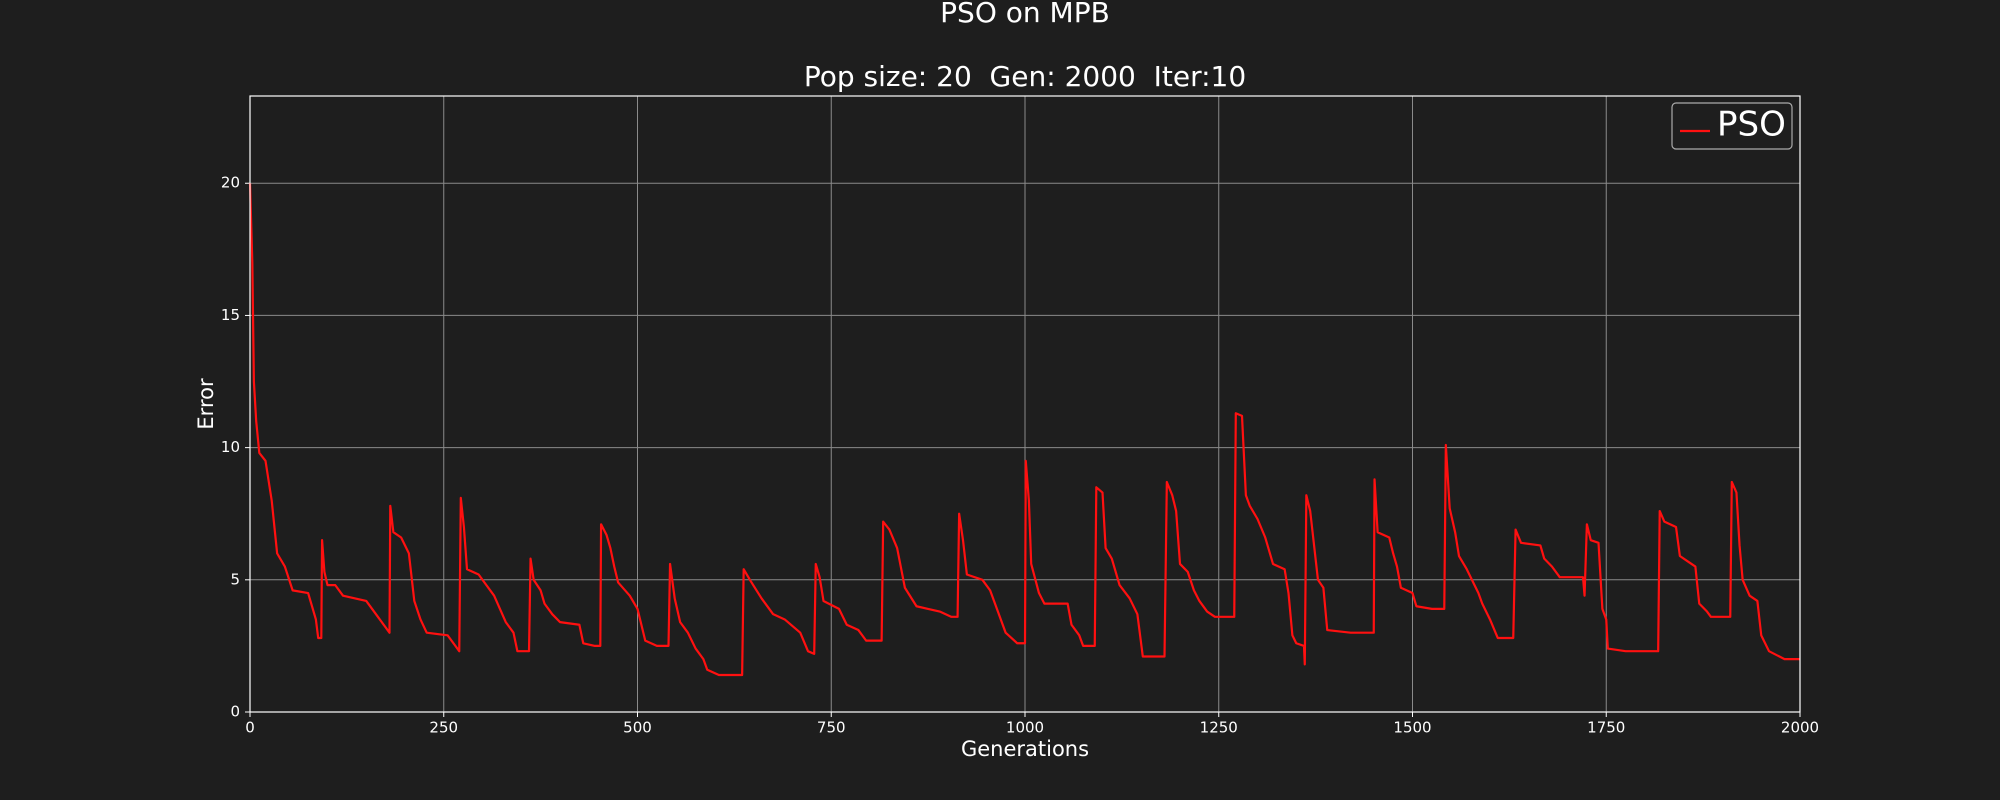 The width and height of the screenshot is (2000, 800). I want to click on x-tick-label: 2000, so click(1800, 728).